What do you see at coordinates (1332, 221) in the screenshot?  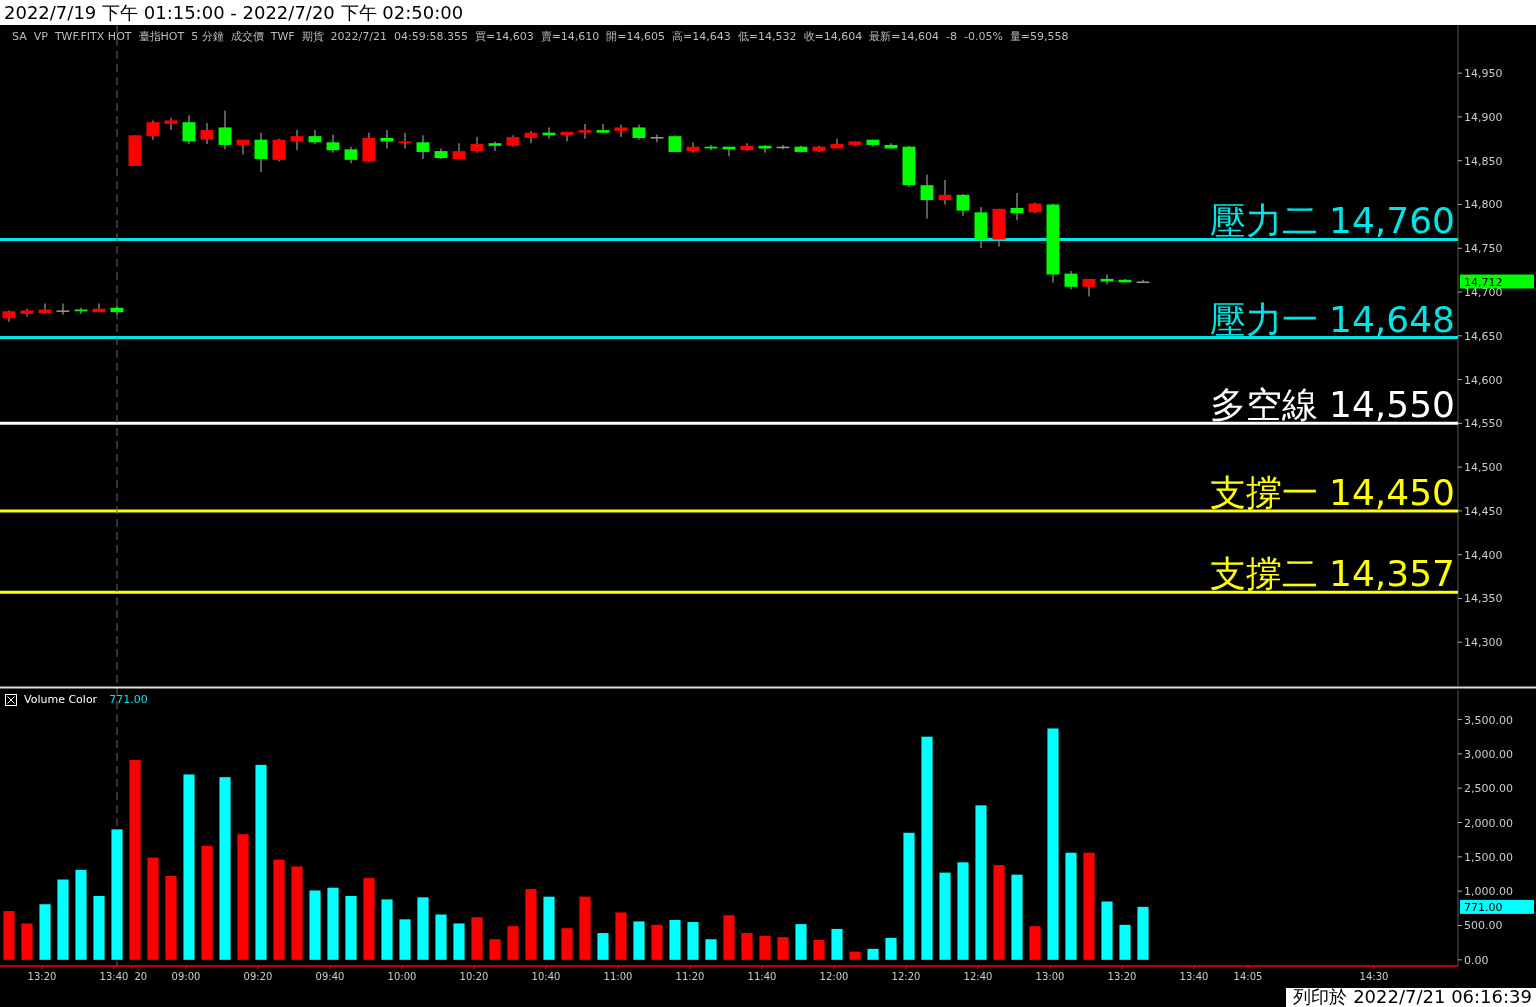 I see `ref-line-label: 壓力二 14,760` at bounding box center [1332, 221].